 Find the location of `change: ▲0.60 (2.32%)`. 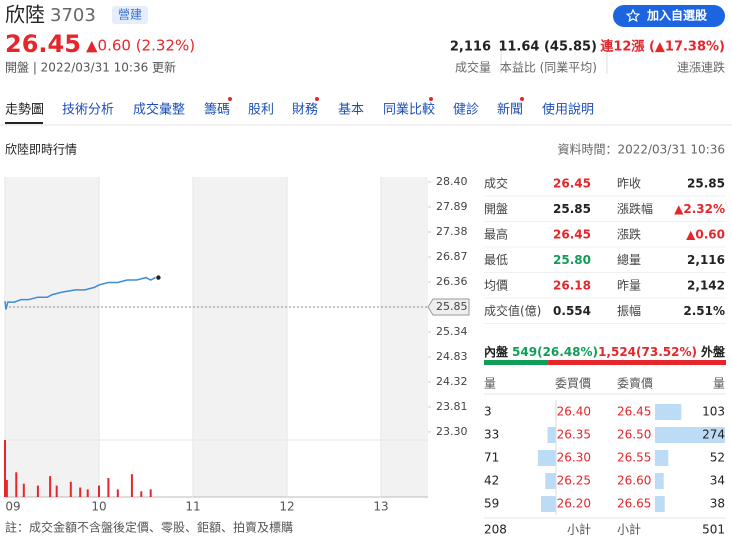

change: ▲0.60 (2.32%) is located at coordinates (140, 46).